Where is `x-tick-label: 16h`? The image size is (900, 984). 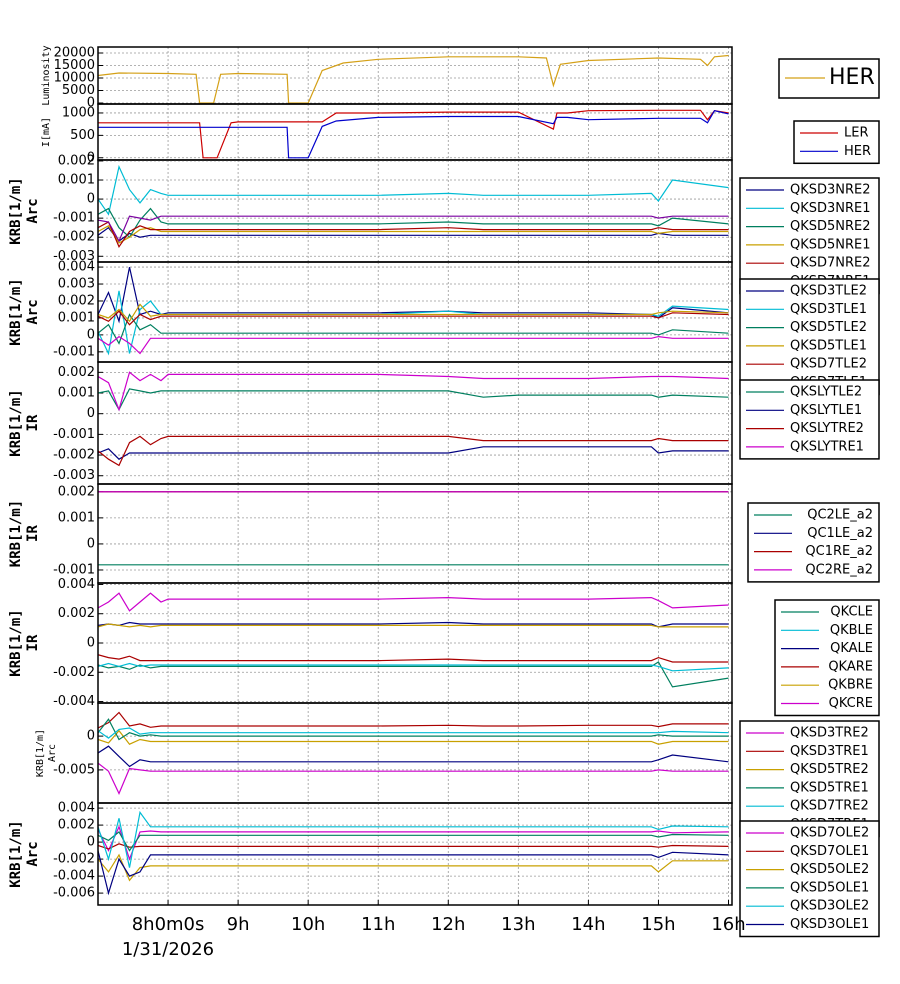
x-tick-label: 16h is located at coordinates (728, 924).